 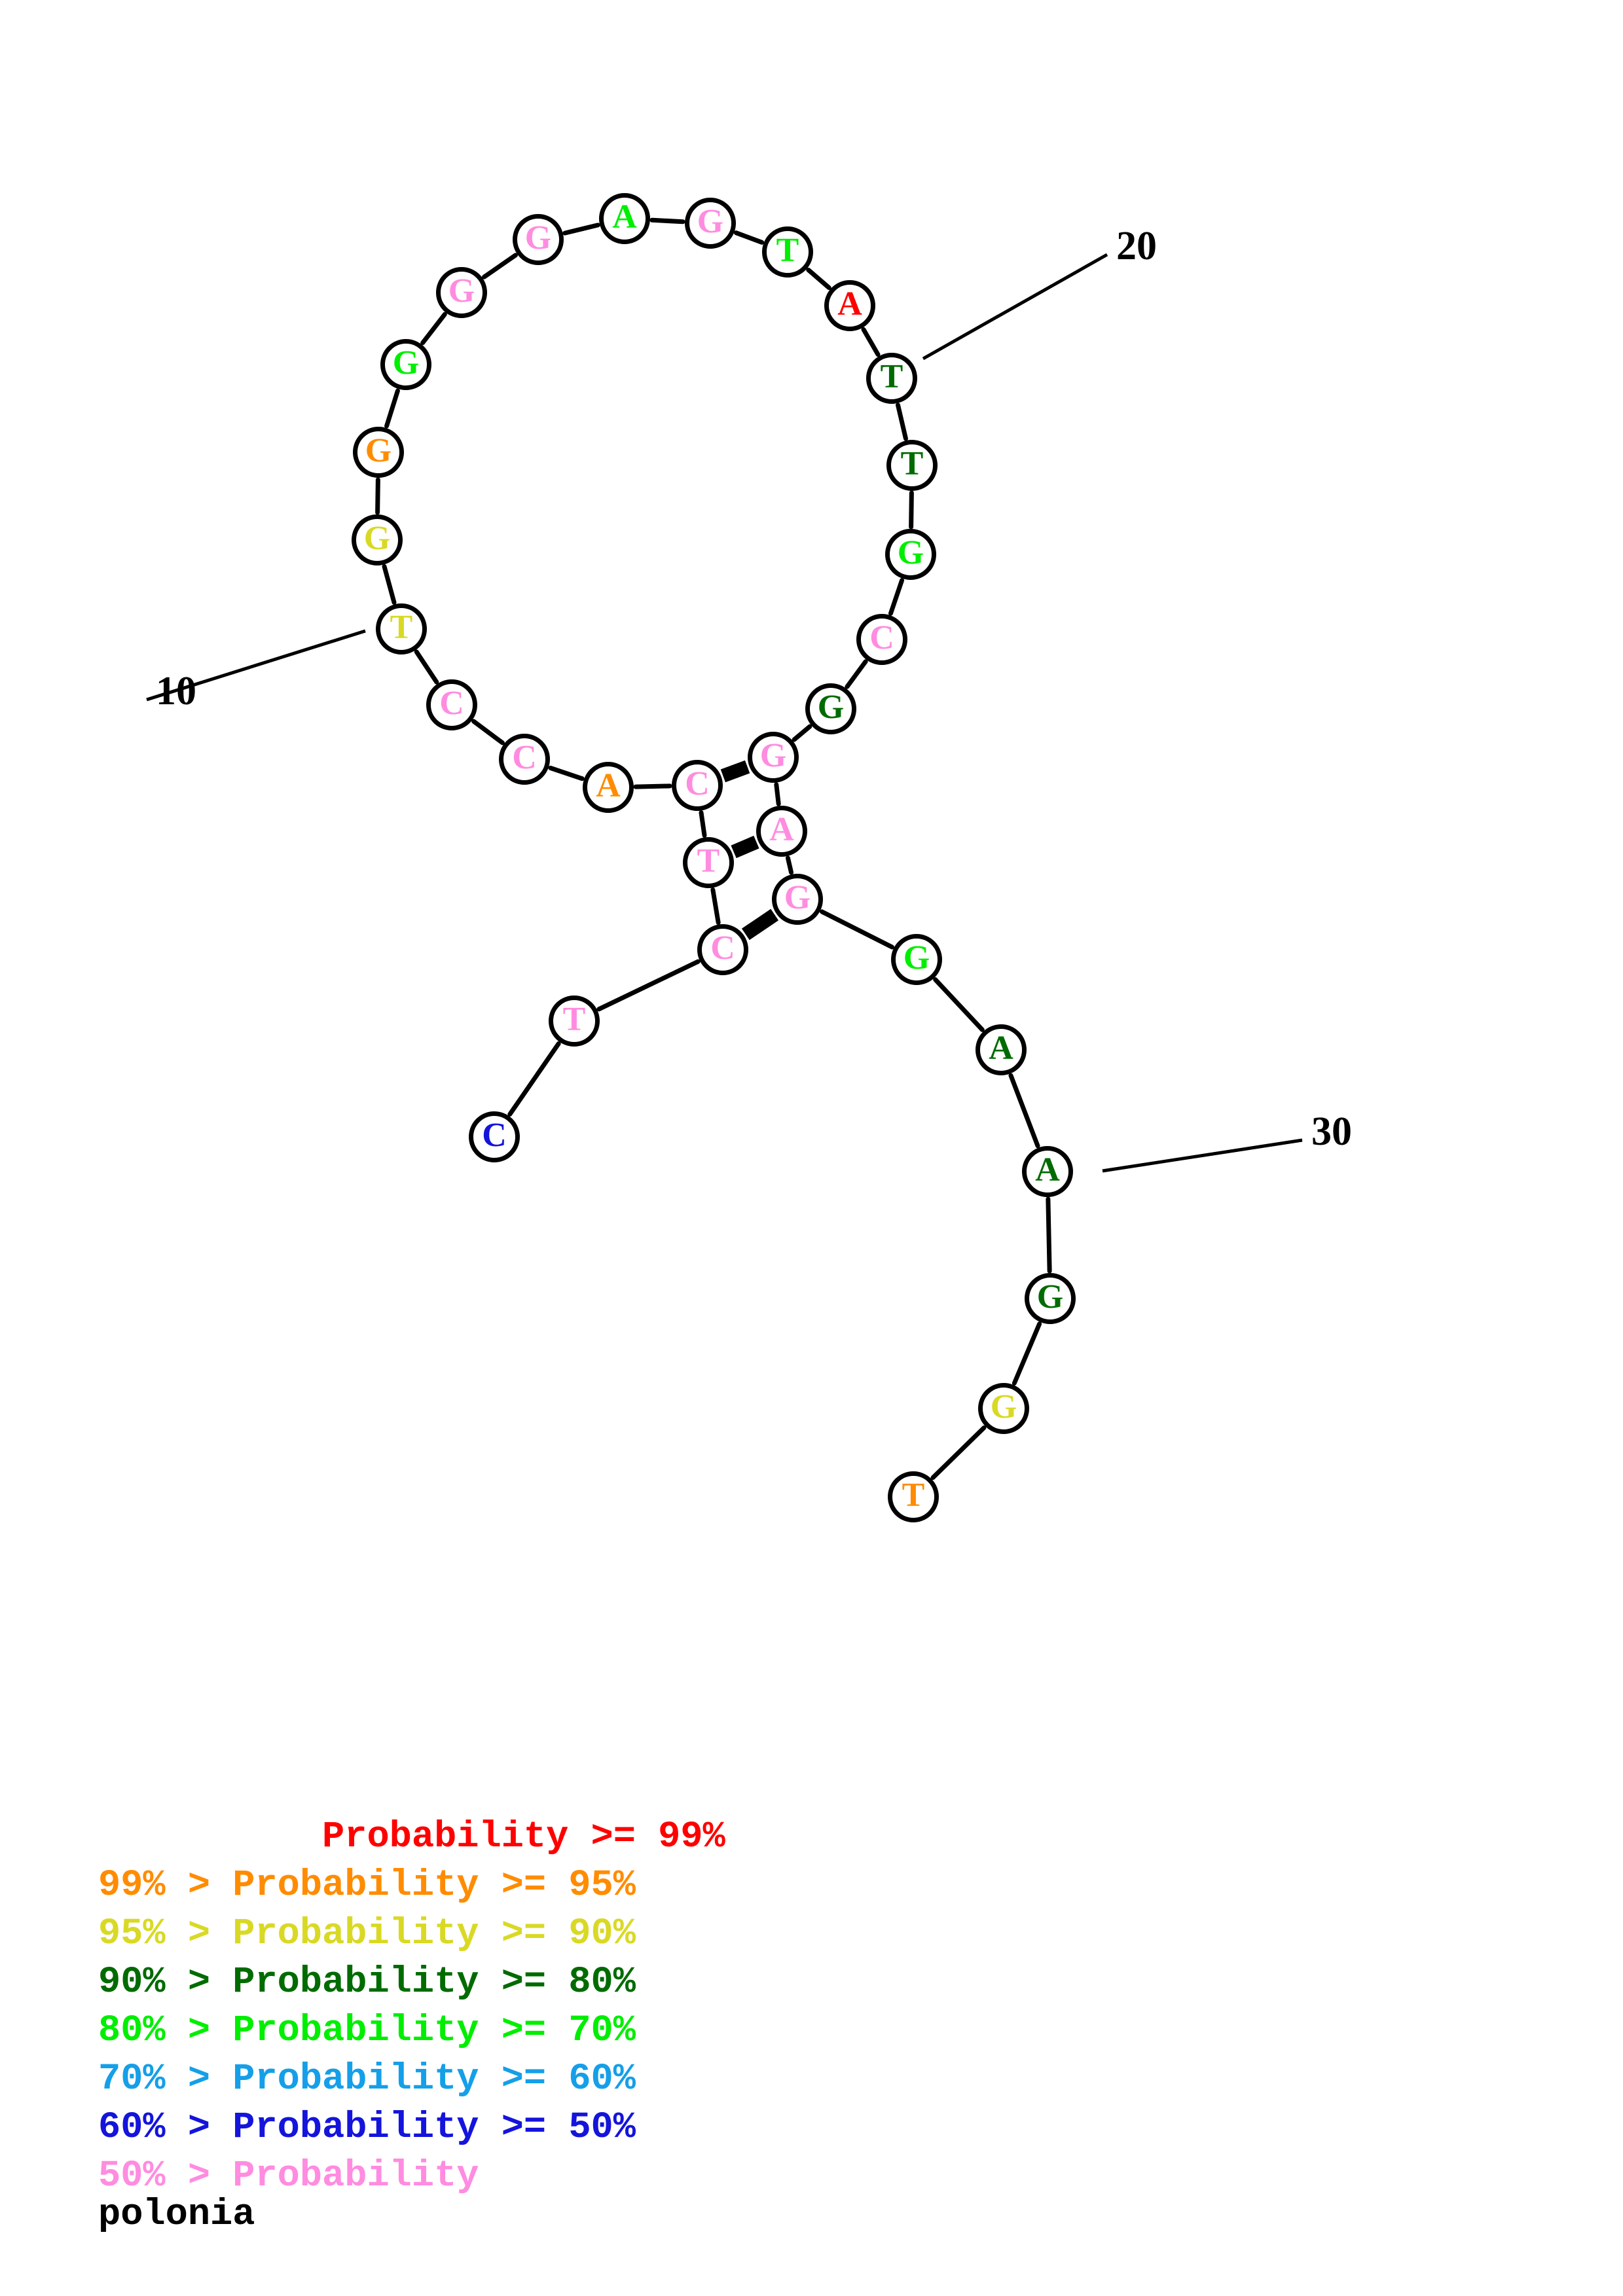 I want to click on nucleotide-22-C: C, so click(x=881, y=639).